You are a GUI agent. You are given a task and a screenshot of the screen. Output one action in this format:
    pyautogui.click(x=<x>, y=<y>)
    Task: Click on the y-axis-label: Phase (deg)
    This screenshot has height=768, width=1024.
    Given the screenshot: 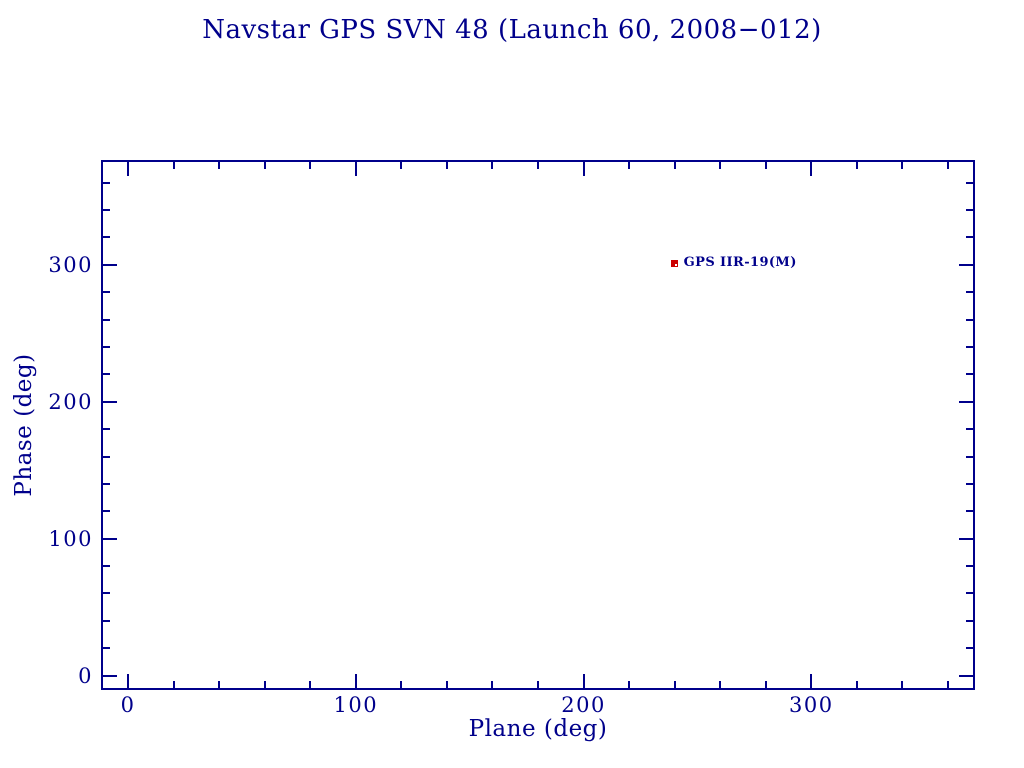 What is the action you would take?
    pyautogui.click(x=24, y=425)
    